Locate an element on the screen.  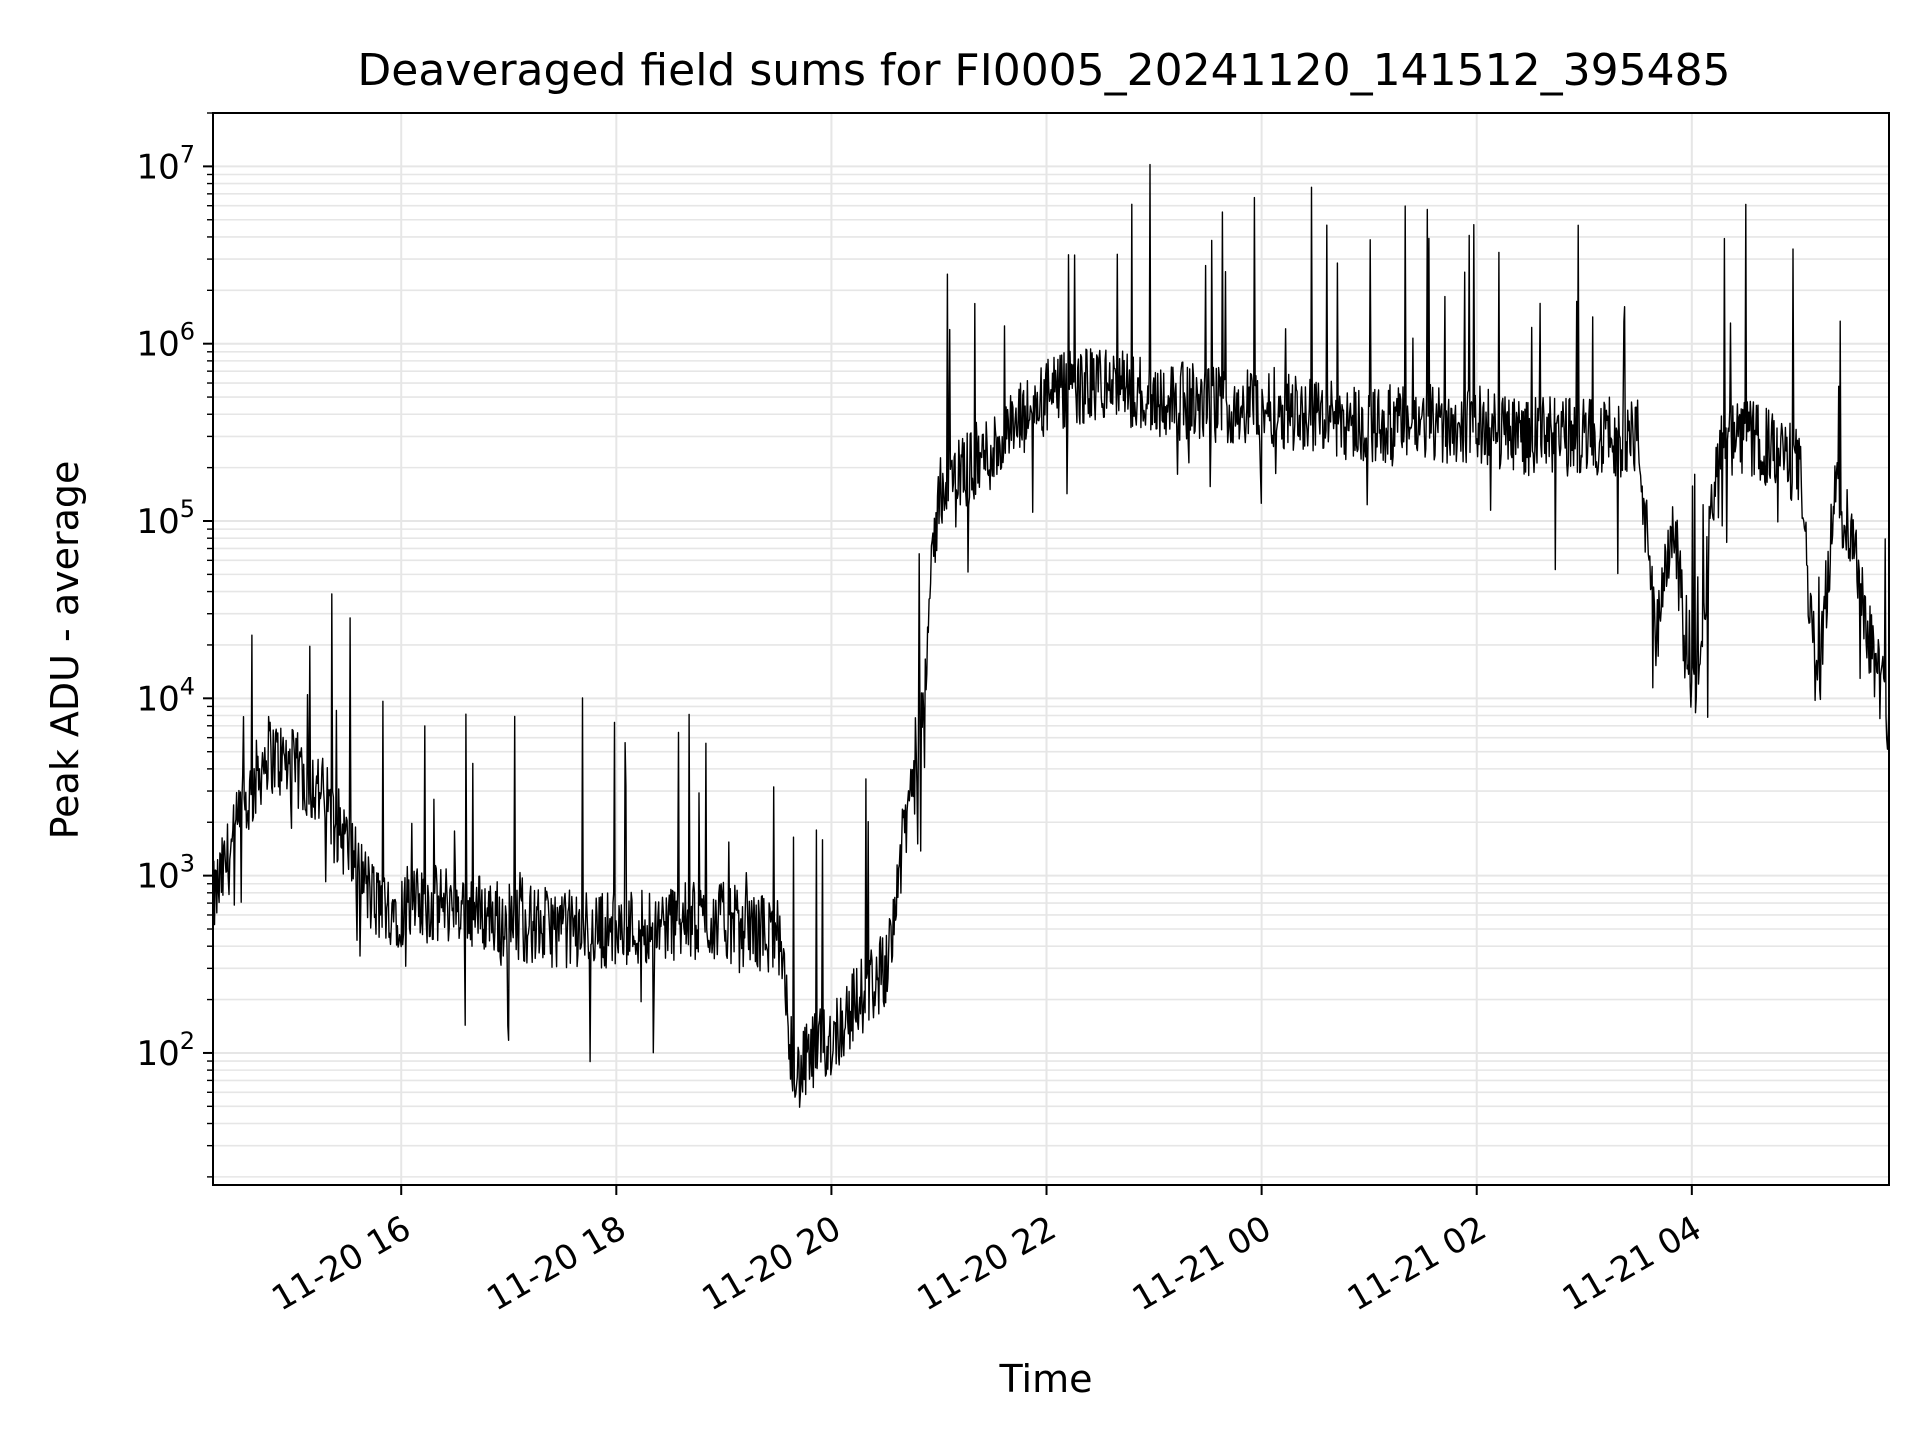
y-tick-exponent: 3 is located at coordinates (187, 864).